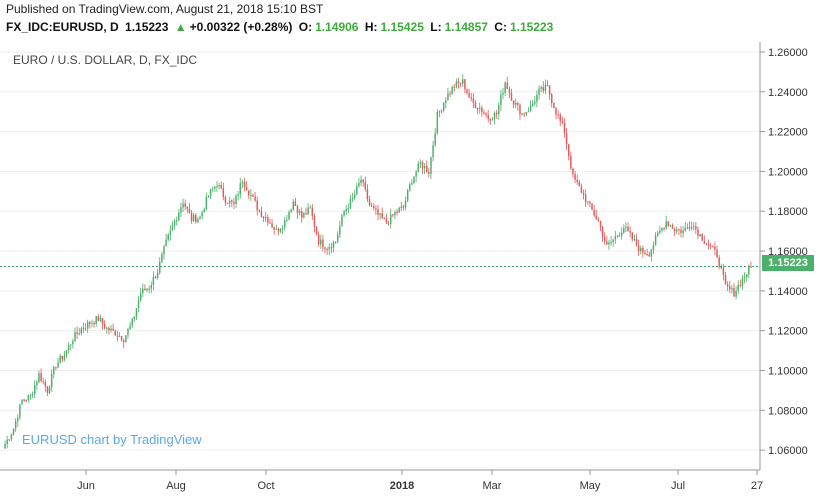 This screenshot has width=820, height=499. Describe the element at coordinates (788, 451) in the screenshot. I see `y-tick-label: 1.06000` at that location.